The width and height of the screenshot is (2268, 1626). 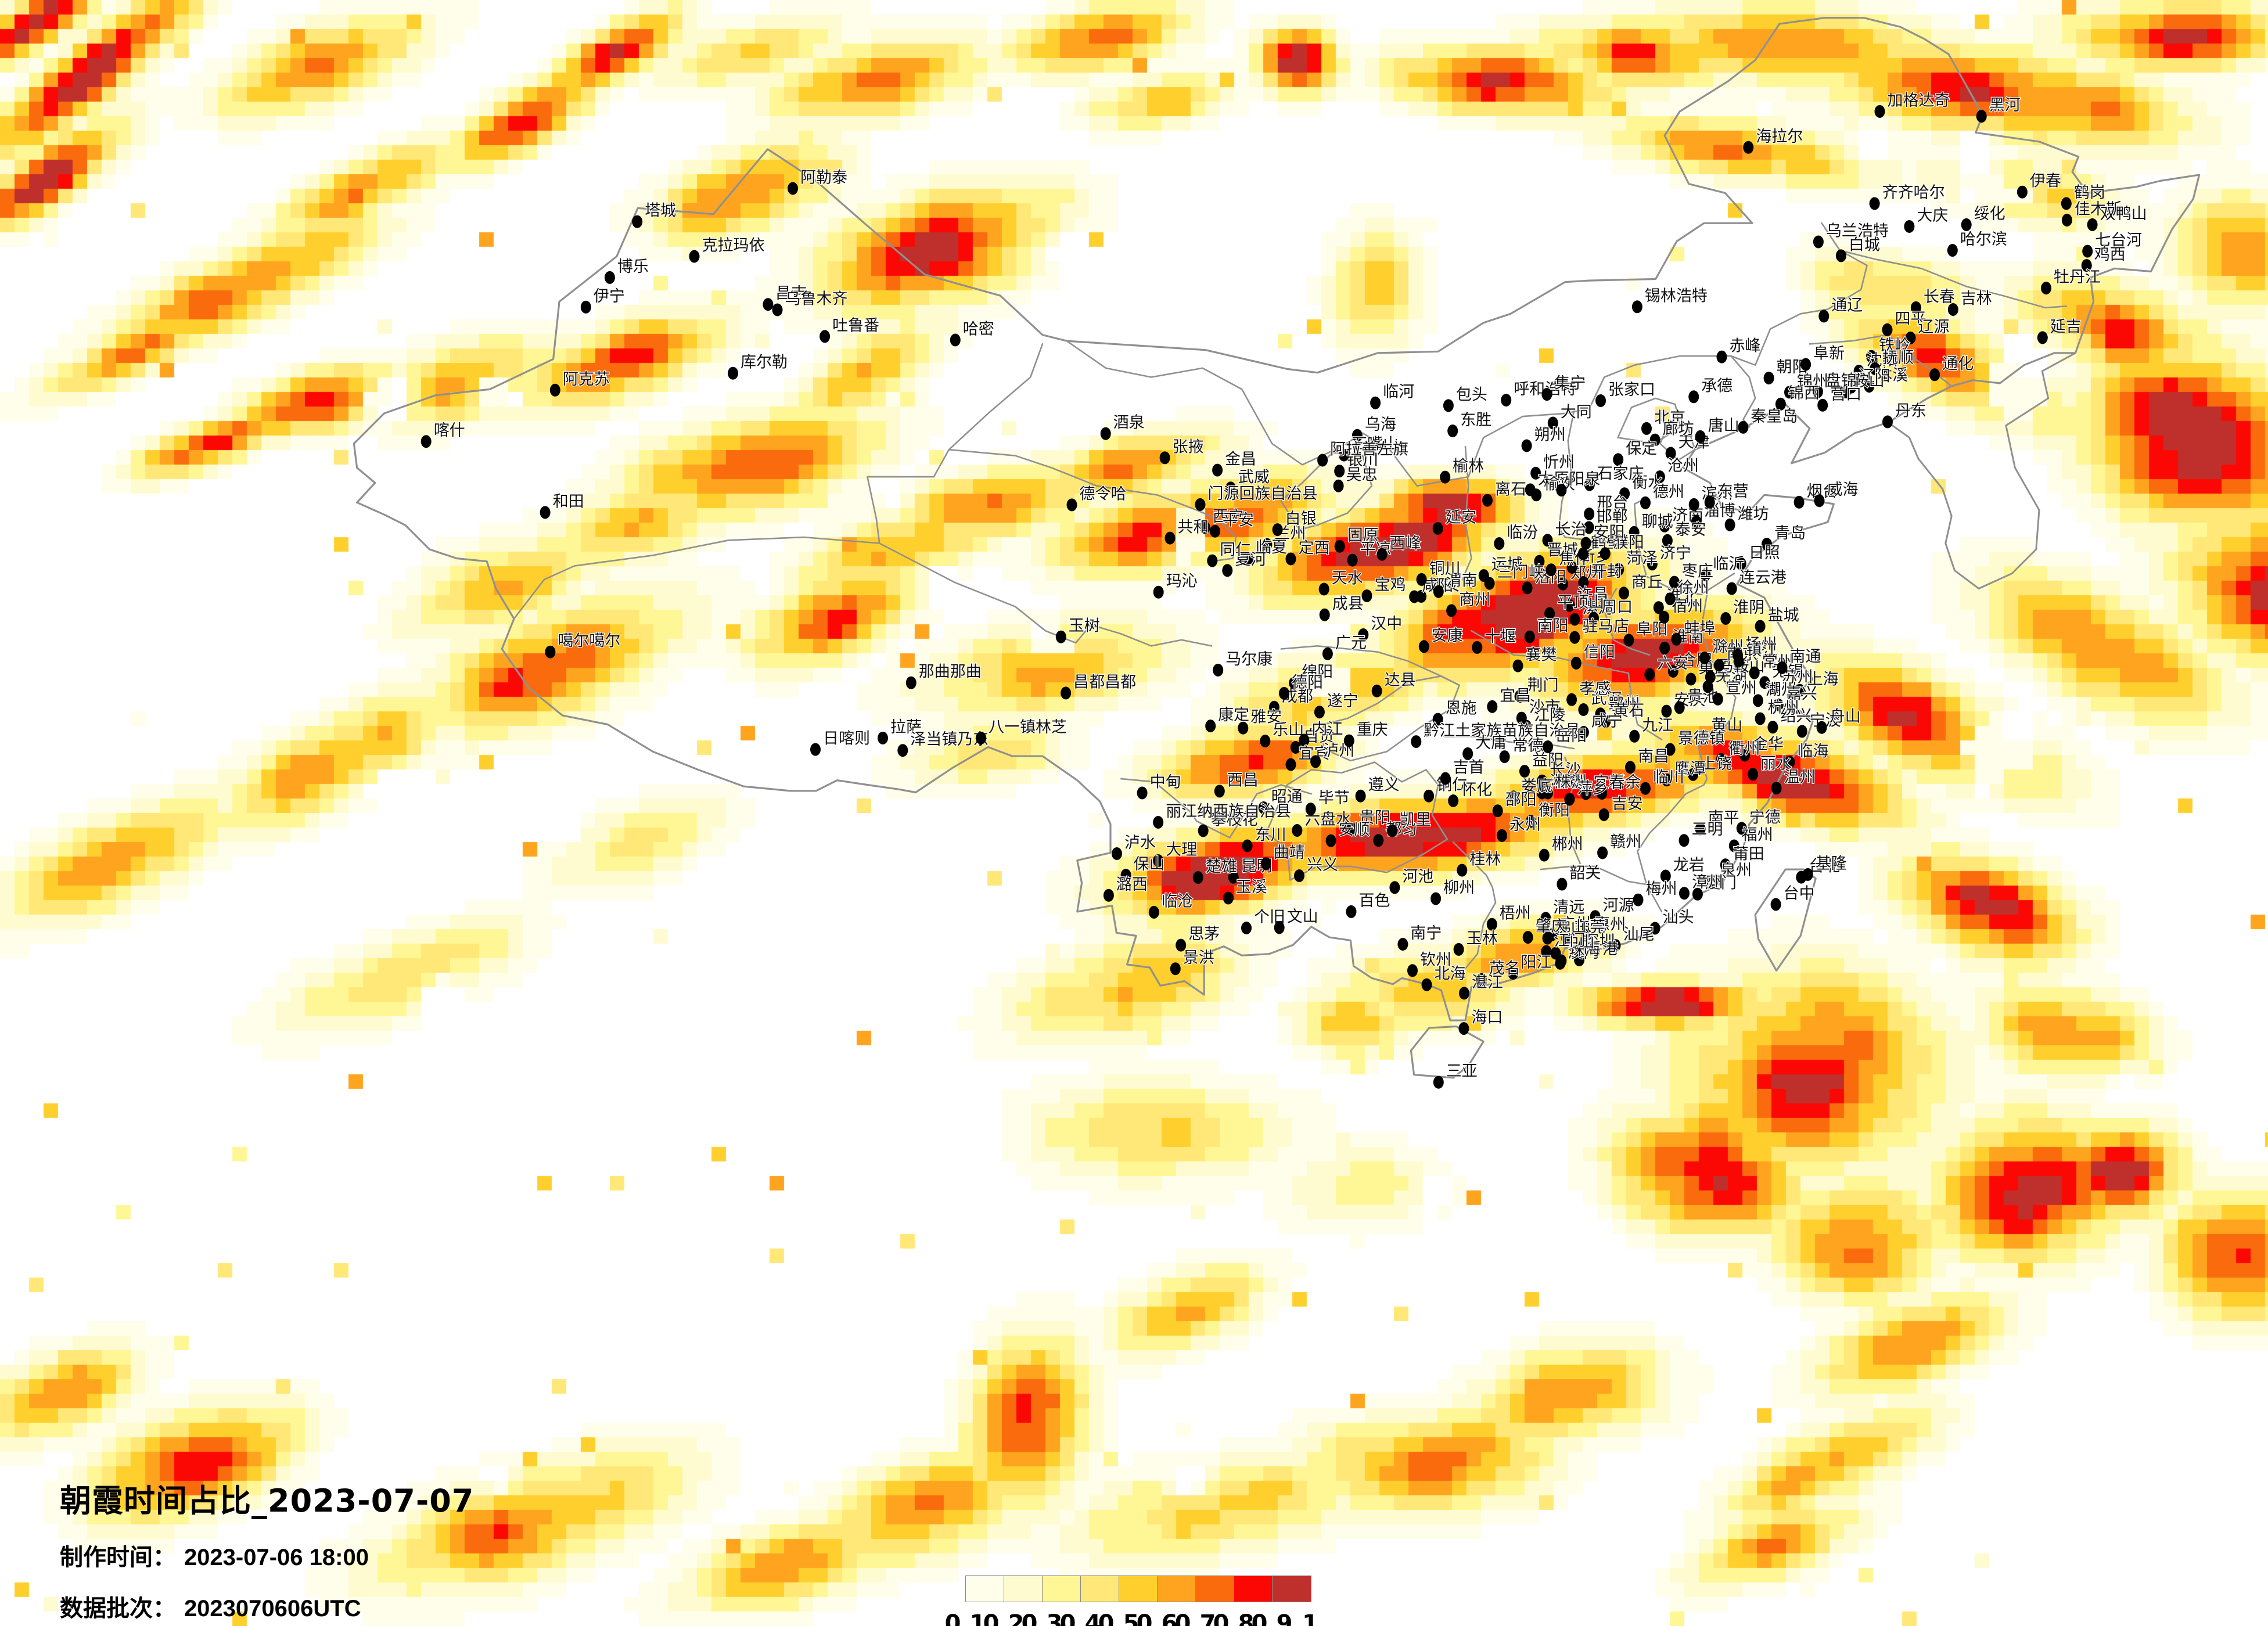 I want to click on city-label: 白银, so click(x=1301, y=519).